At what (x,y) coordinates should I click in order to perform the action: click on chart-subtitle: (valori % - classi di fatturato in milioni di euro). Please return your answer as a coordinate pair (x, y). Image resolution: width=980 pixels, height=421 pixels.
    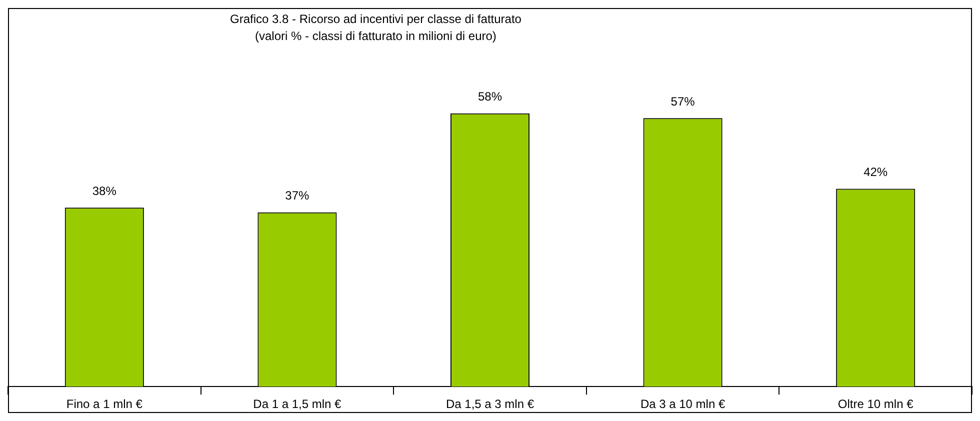
    Looking at the image, I should click on (375, 36).